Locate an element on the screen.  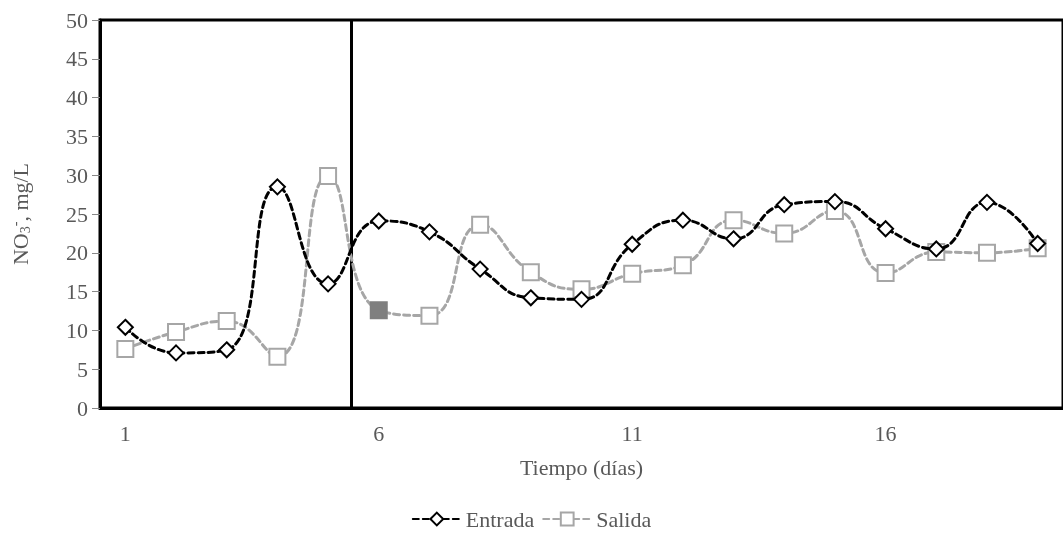
legend-label: Entrada is located at coordinates (500, 519).